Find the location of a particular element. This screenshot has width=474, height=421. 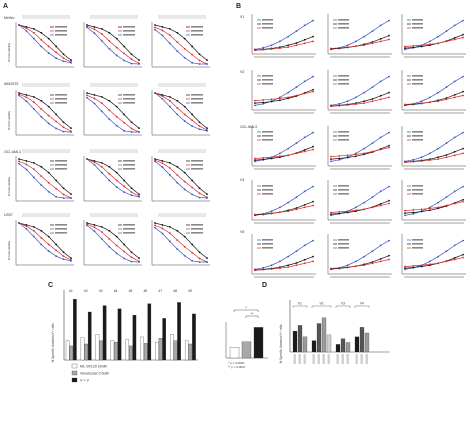

panel-a-plot-r1-c1-header is located at coordinates (46, 17).